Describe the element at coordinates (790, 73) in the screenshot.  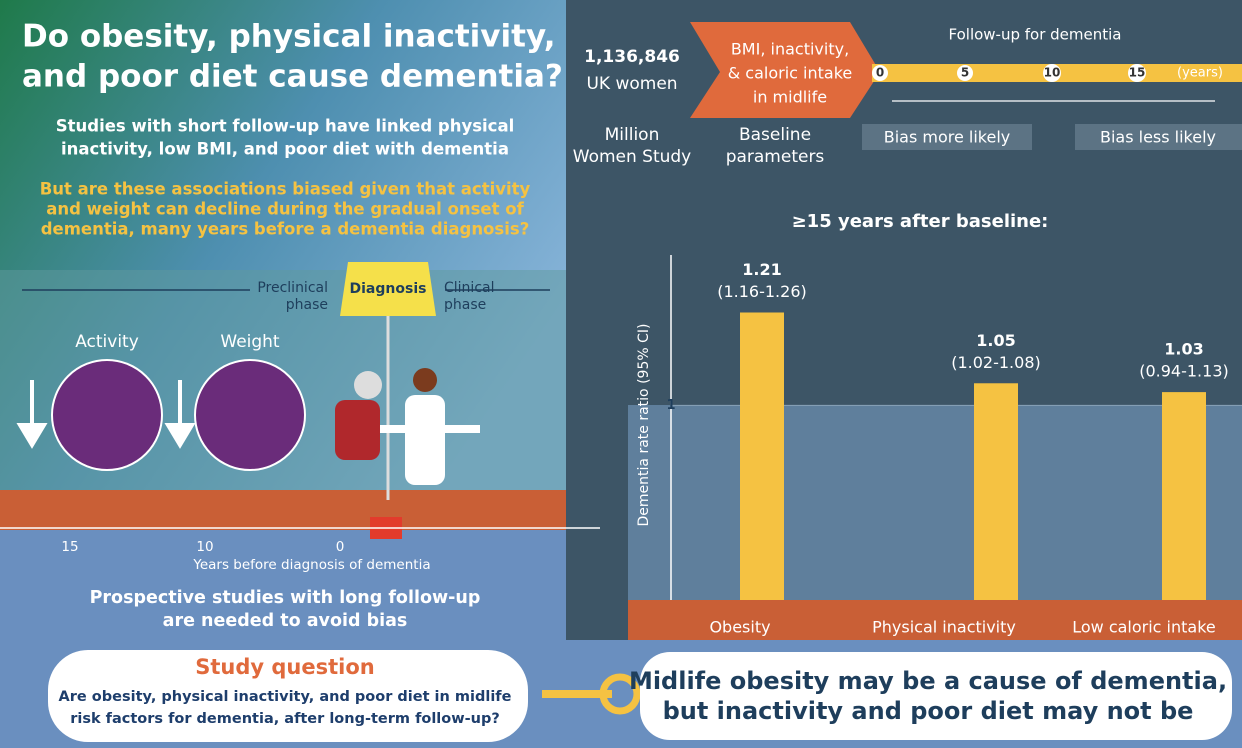
I see `baseline-text: & caloric intake` at that location.